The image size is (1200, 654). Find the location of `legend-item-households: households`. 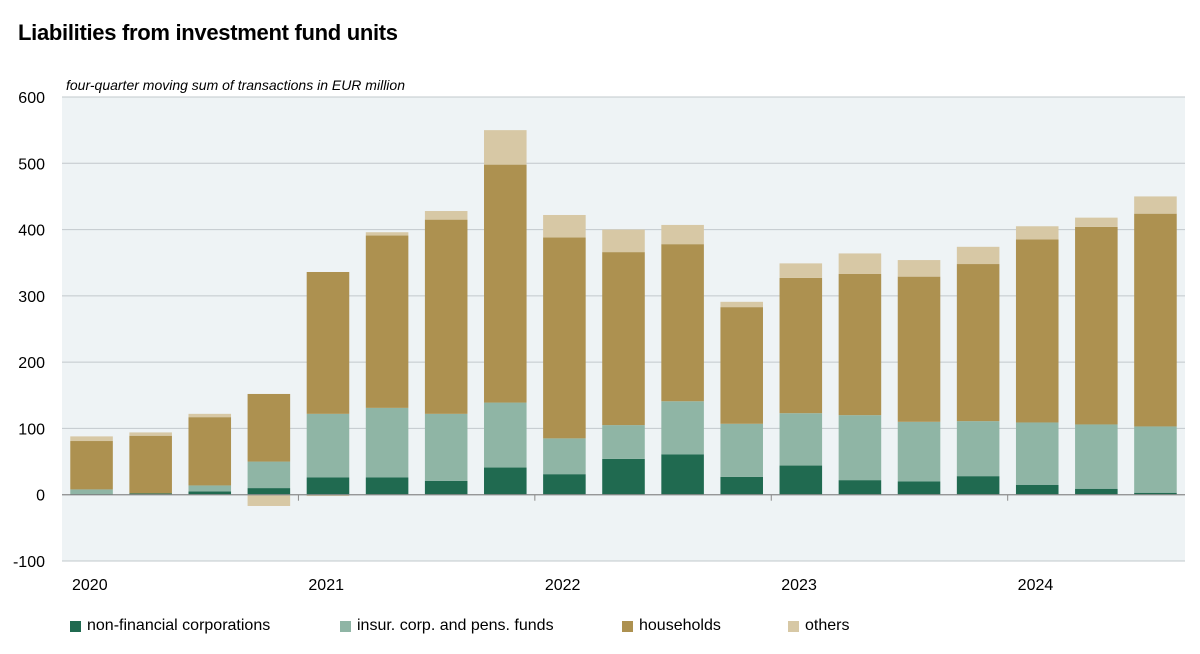

legend-item-households: households is located at coordinates (671, 626).